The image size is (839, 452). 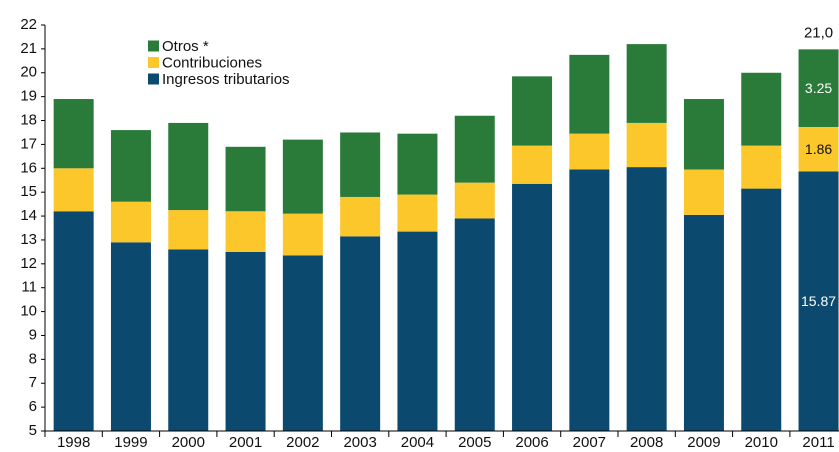 What do you see at coordinates (531, 442) in the screenshot?
I see `x-tick-label: 2006` at bounding box center [531, 442].